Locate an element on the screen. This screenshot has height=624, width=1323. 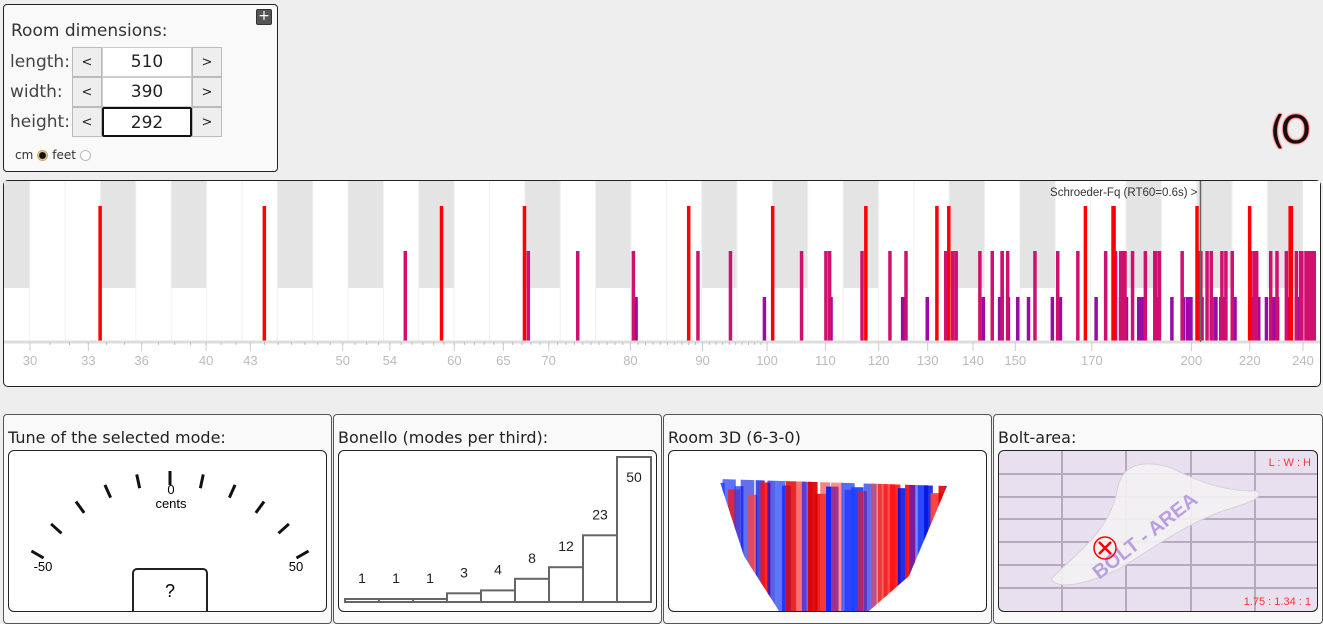
black-key-band is located at coordinates (295, 234).